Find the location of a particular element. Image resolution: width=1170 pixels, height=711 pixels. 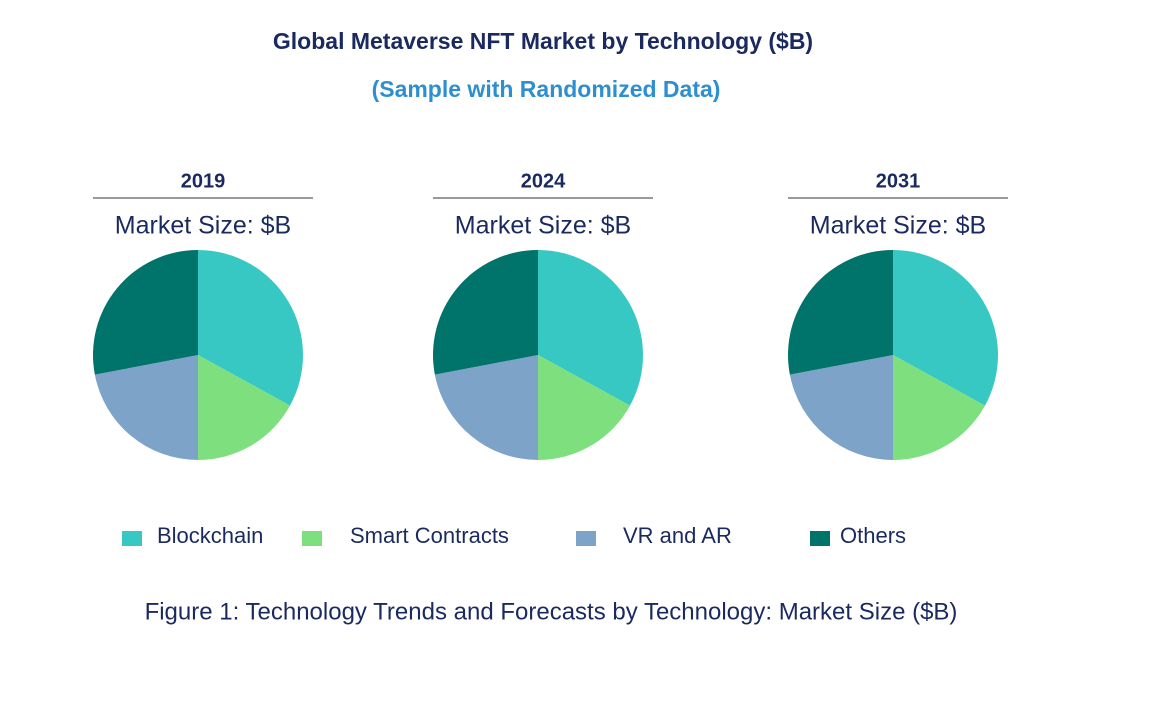

pie-title: 2031 is located at coordinates (898, 181).